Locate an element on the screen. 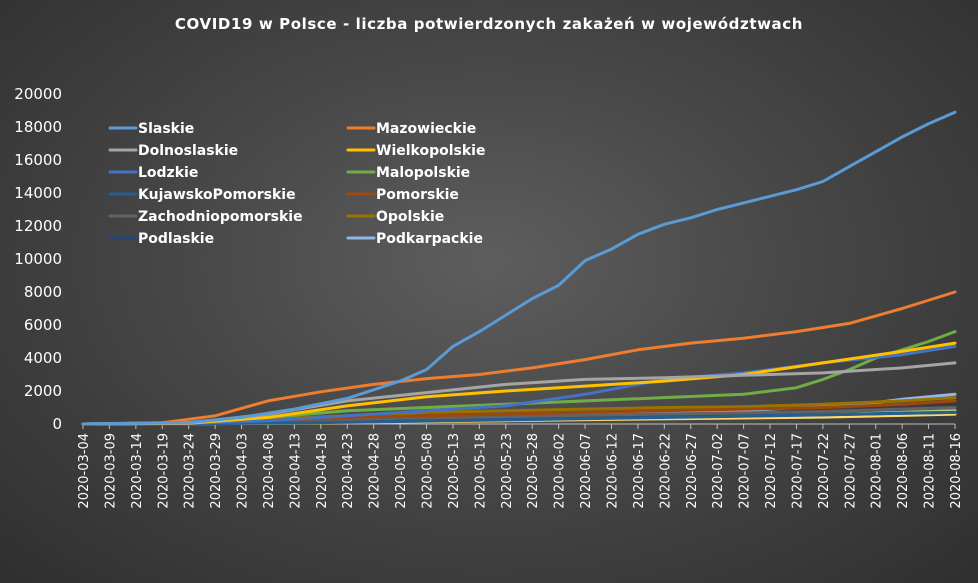  legend-label: Podlaskie is located at coordinates (176, 239).